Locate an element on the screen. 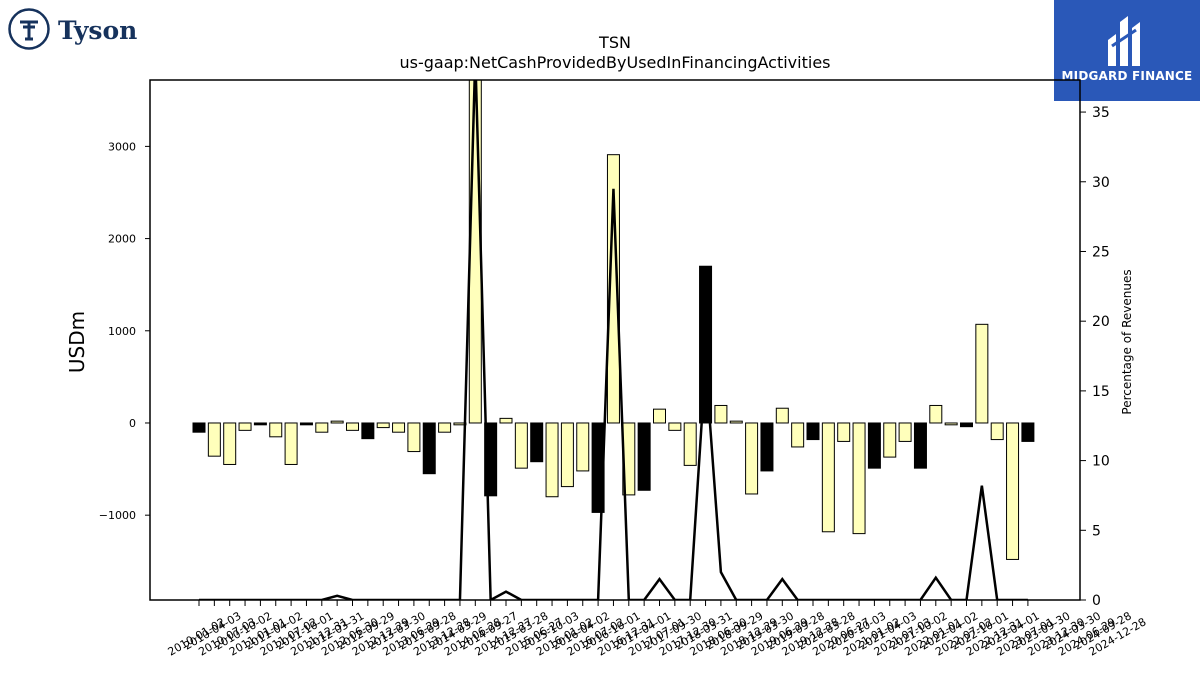 The image size is (1200, 675). midgard-finance-logo: MIDGARD FINANCE is located at coordinates (1127, 50).